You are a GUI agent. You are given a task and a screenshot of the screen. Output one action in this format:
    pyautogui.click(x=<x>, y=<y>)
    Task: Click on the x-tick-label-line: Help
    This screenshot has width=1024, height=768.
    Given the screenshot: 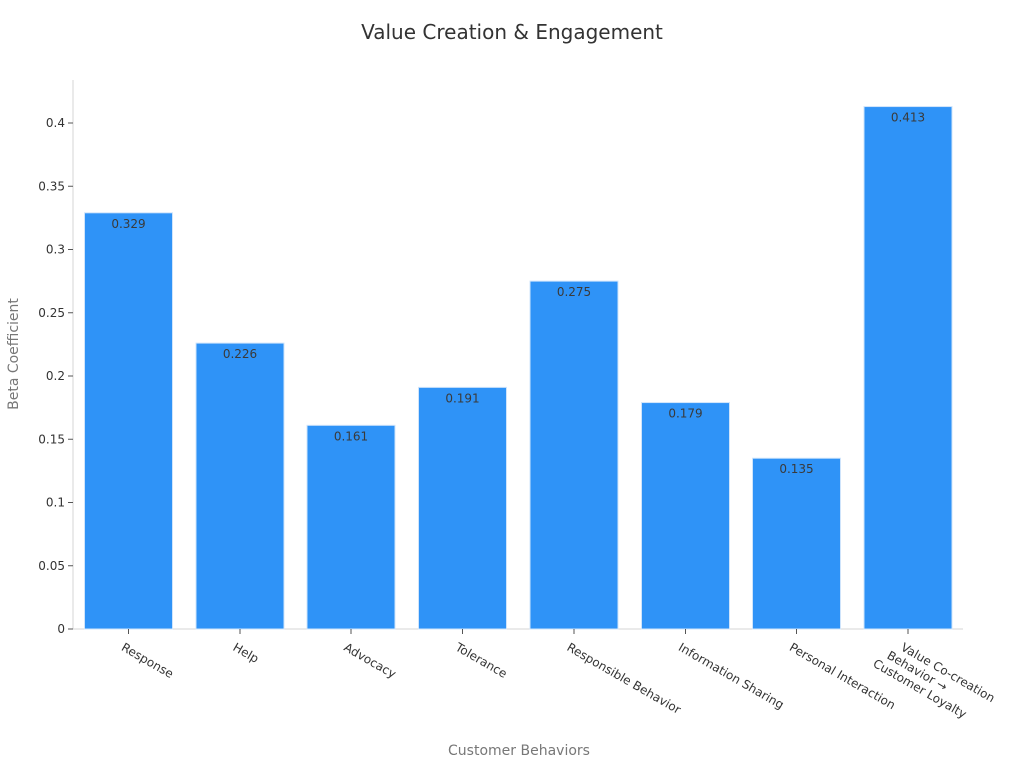 What is the action you would take?
    pyautogui.click(x=246, y=653)
    